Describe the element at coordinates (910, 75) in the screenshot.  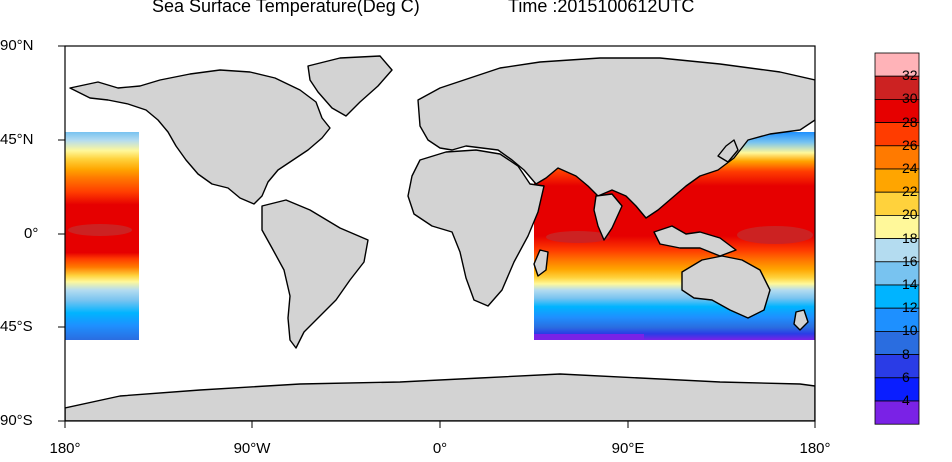
I see `colorbar-tick-label: 32` at that location.